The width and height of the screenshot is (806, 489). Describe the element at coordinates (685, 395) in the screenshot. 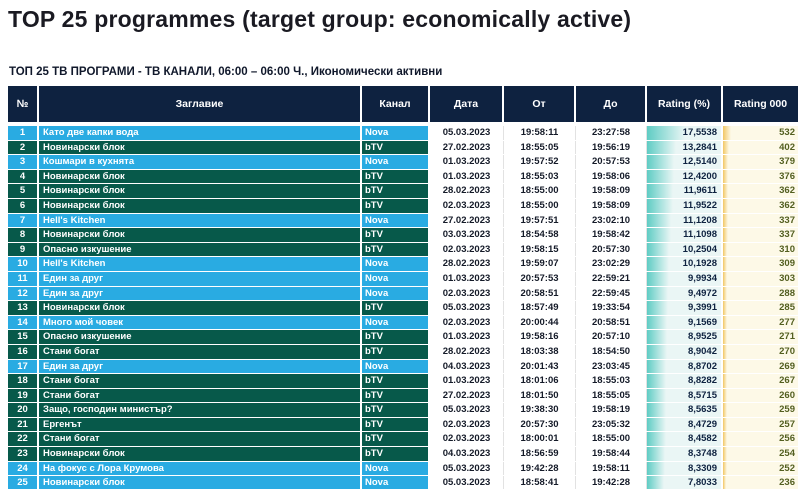

I see `rating-percent-cell: 8,5715` at that location.